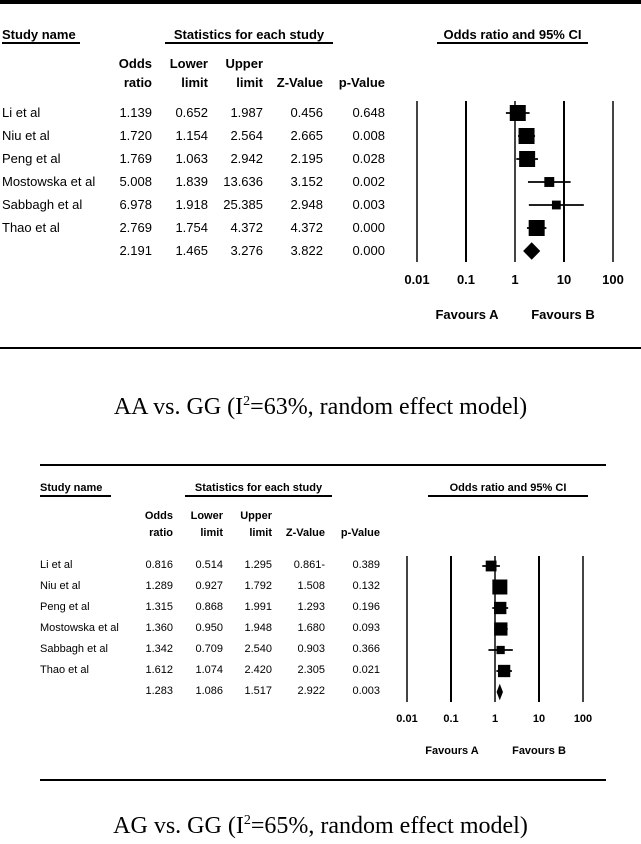 Image resolution: width=641 pixels, height=844 pixels. Describe the element at coordinates (311, 607) in the screenshot. I see `z-value-cell: 1.293` at that location.